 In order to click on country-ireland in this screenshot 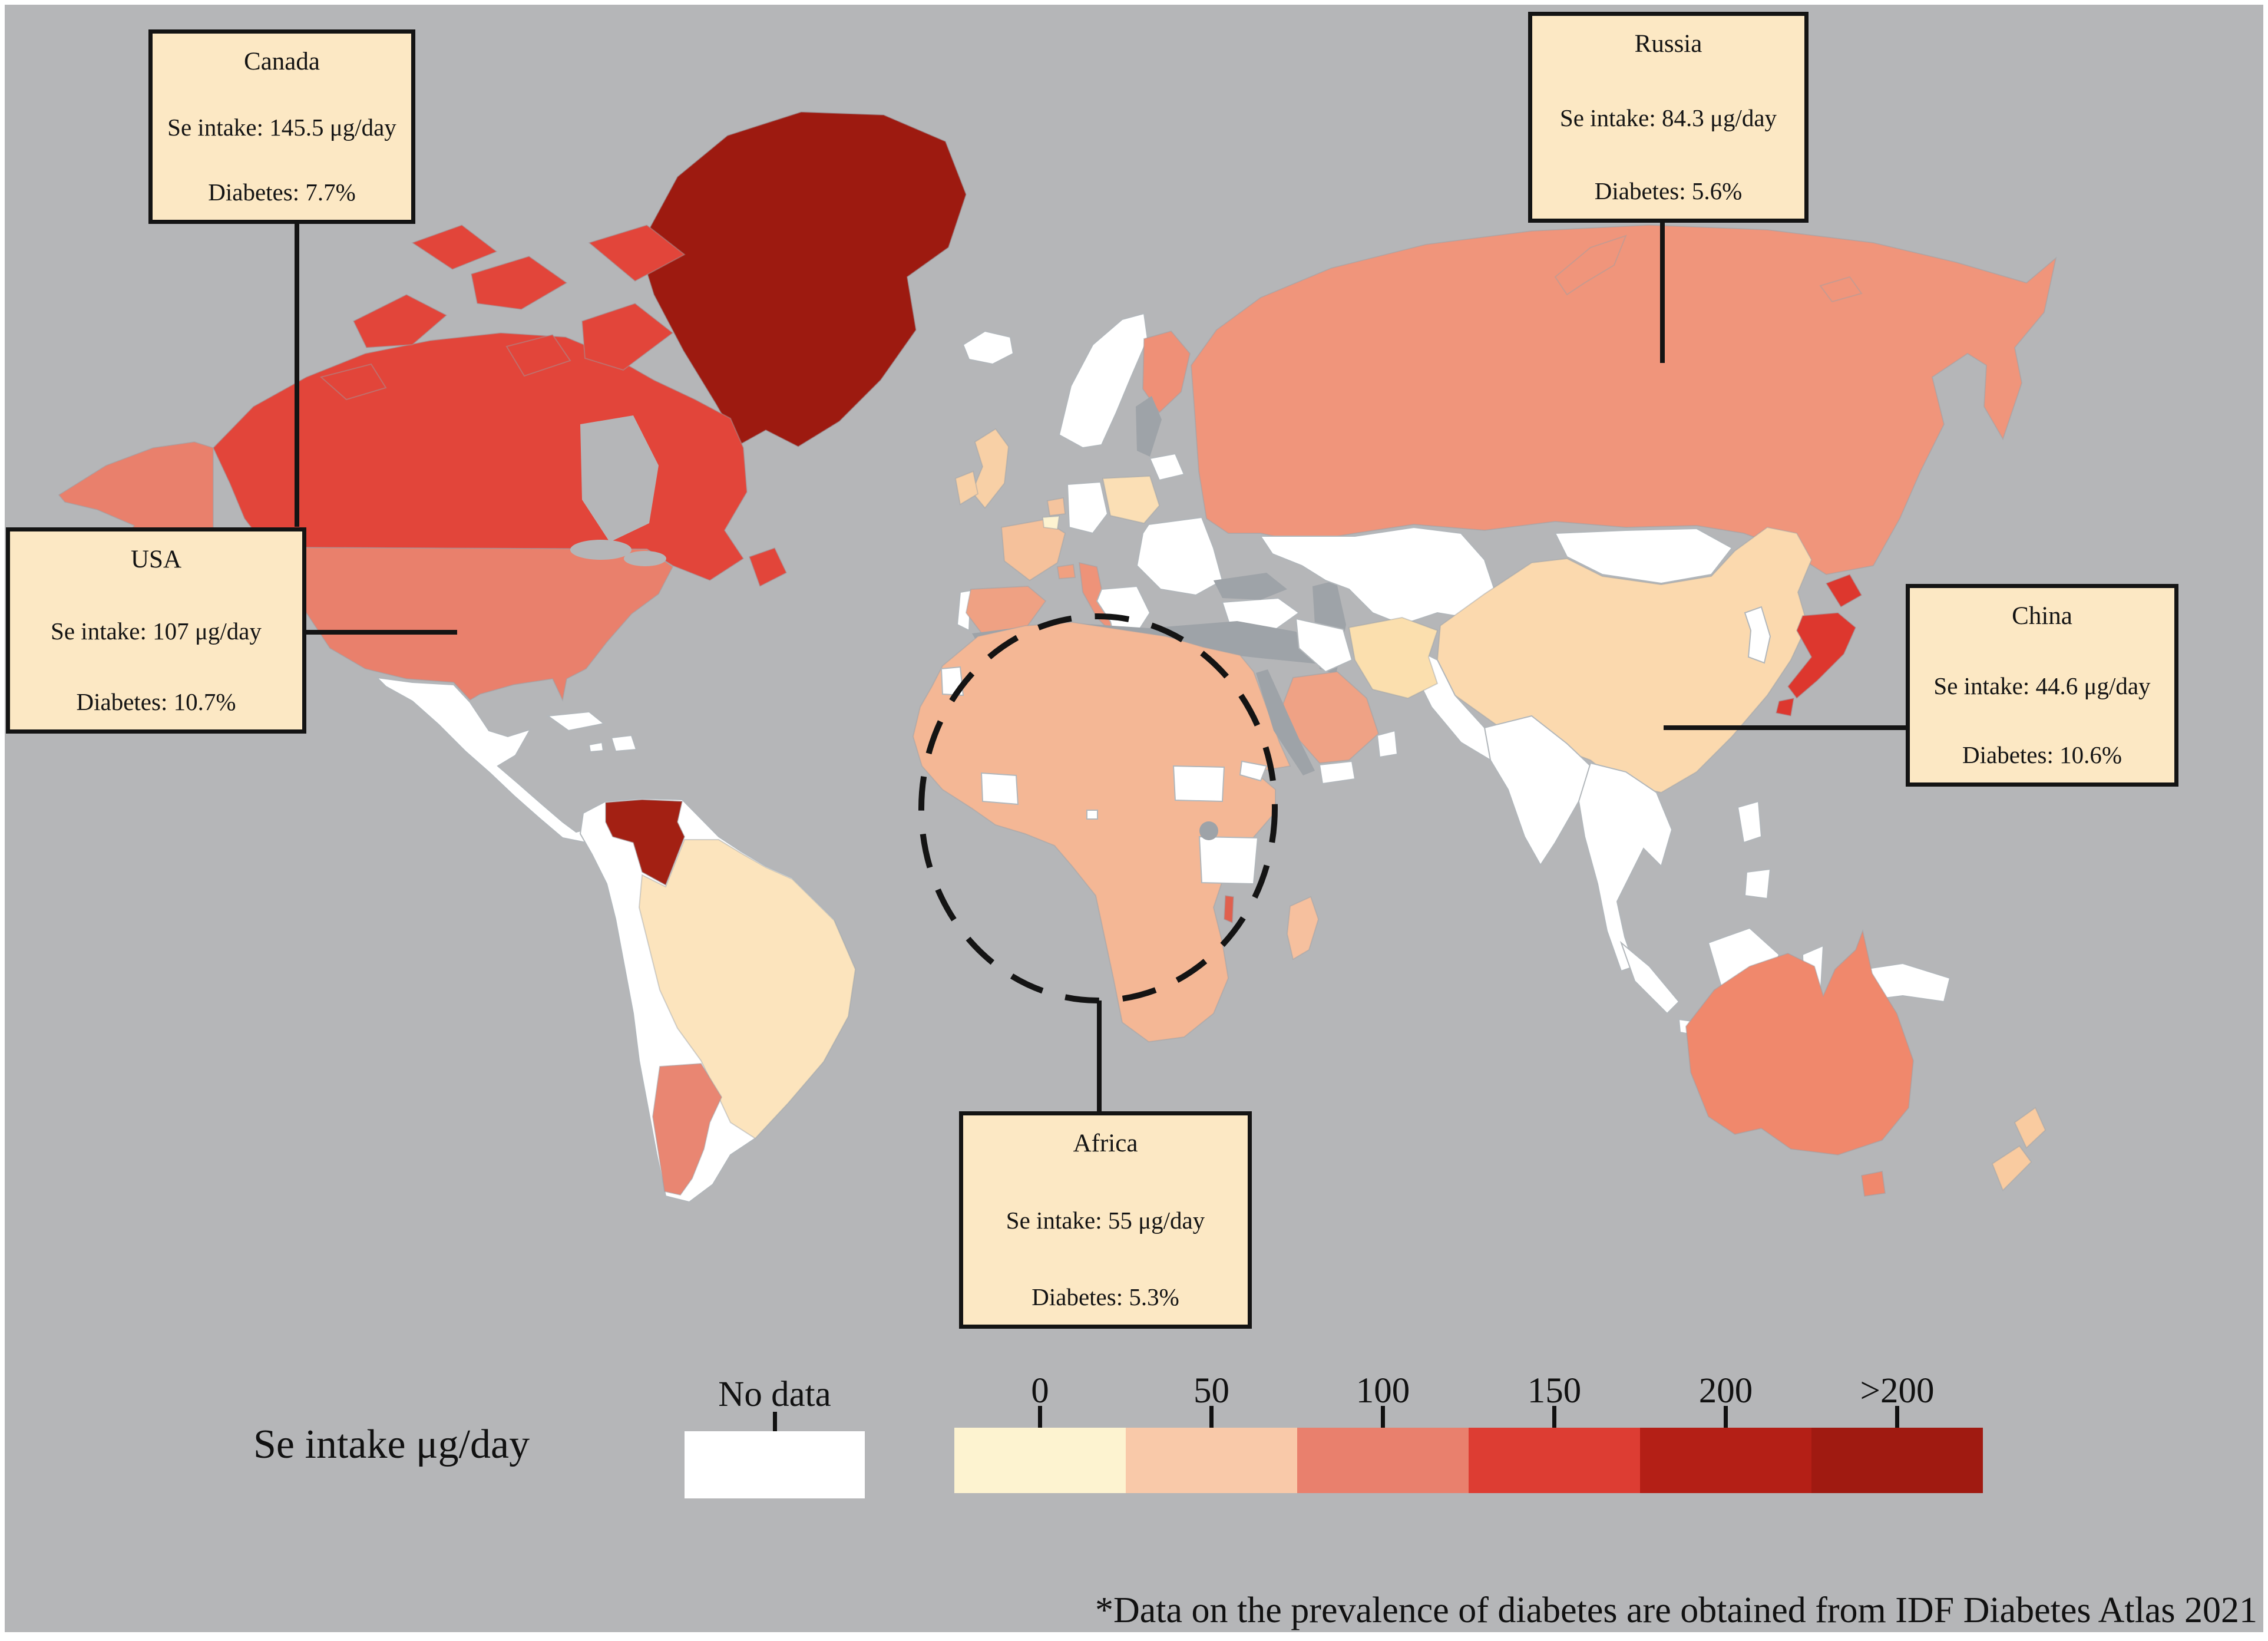, I will do `click(967, 488)`.